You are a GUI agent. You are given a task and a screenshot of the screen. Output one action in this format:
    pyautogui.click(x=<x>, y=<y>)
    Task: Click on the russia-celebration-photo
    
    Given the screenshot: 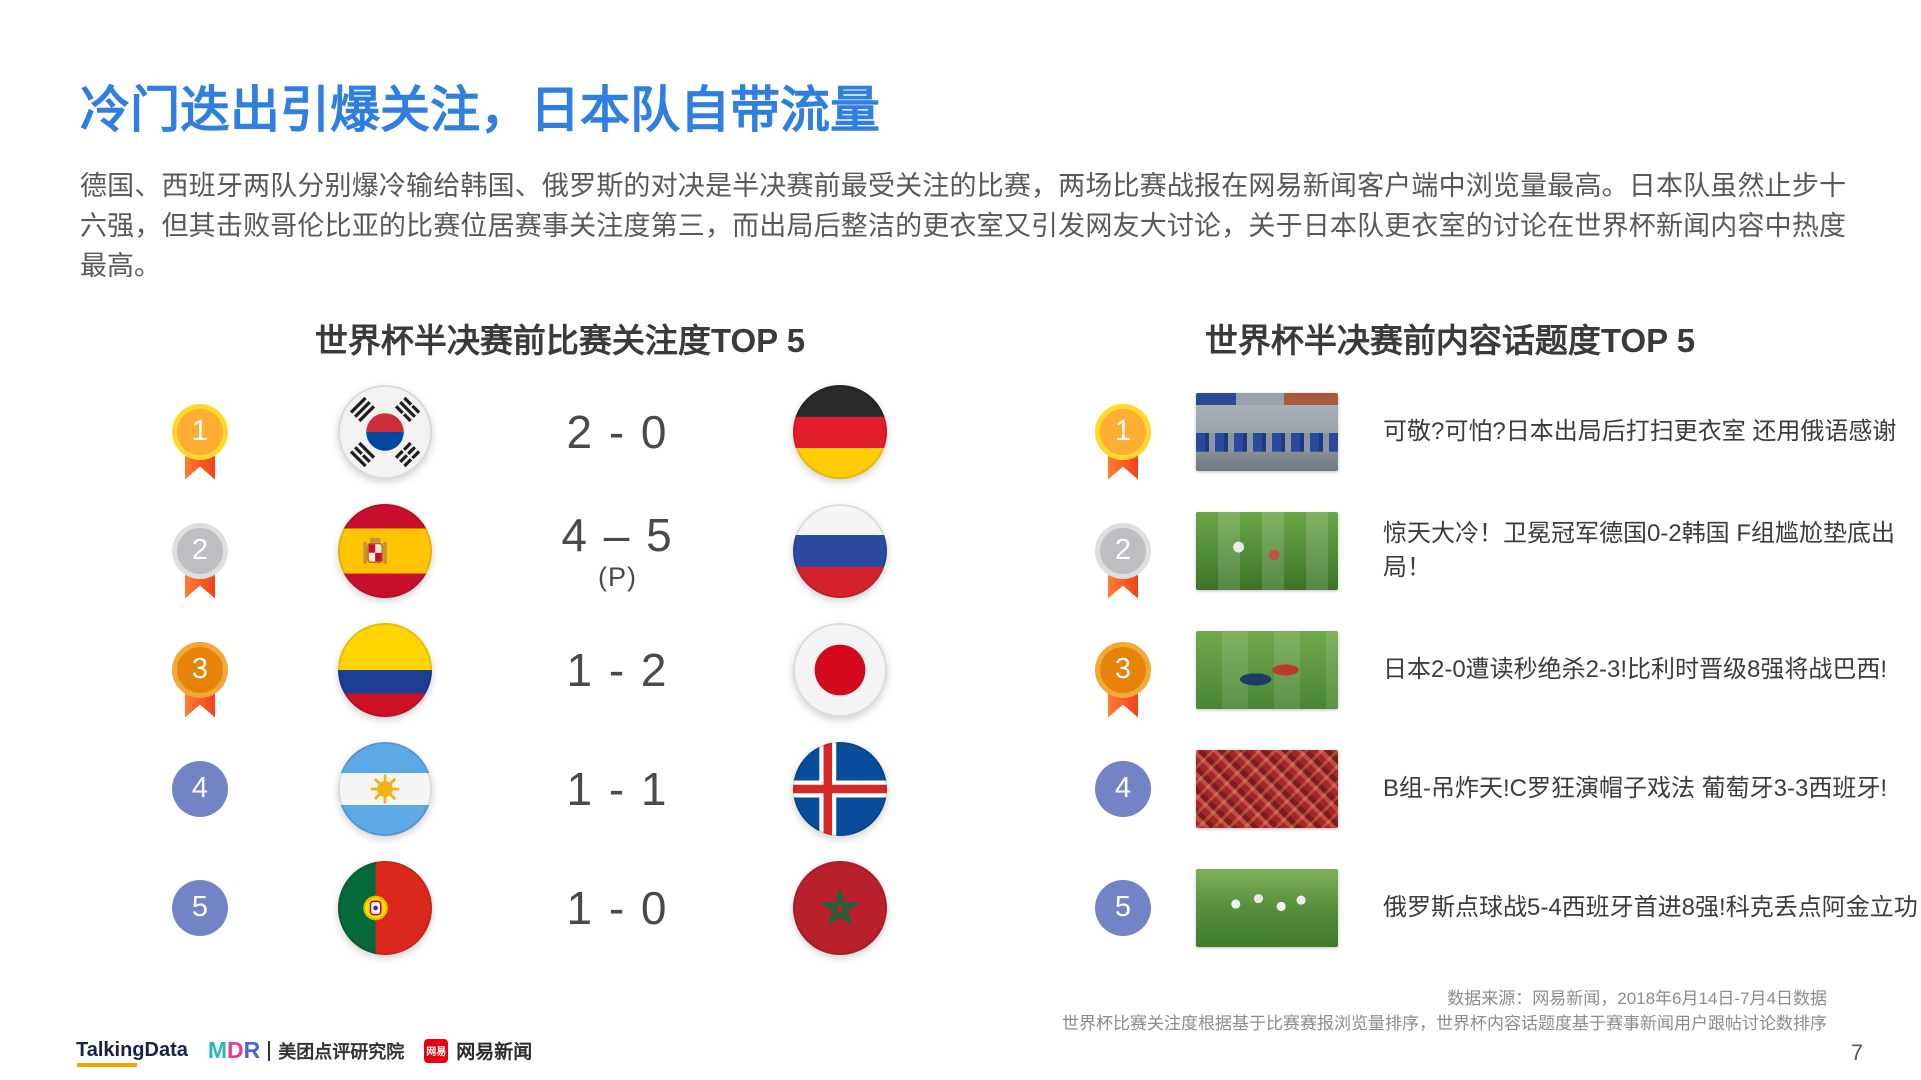 What is the action you would take?
    pyautogui.click(x=1267, y=907)
    